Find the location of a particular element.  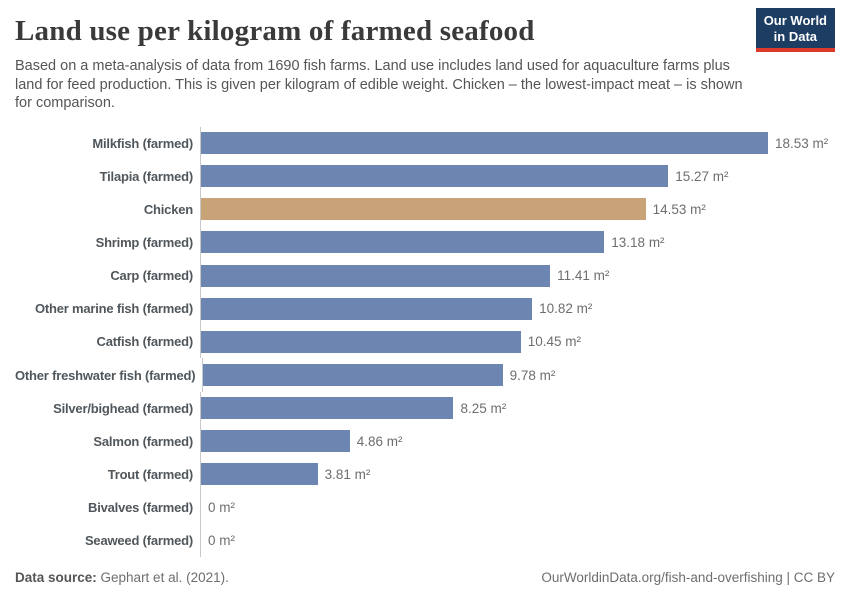

chart-row: Milkfish (farmed) 18.53 m² is located at coordinates (425, 143).